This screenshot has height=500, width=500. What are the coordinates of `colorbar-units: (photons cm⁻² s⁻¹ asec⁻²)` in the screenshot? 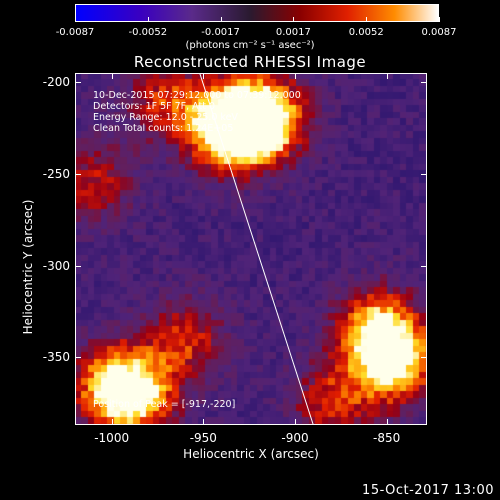 It's located at (250, 45).